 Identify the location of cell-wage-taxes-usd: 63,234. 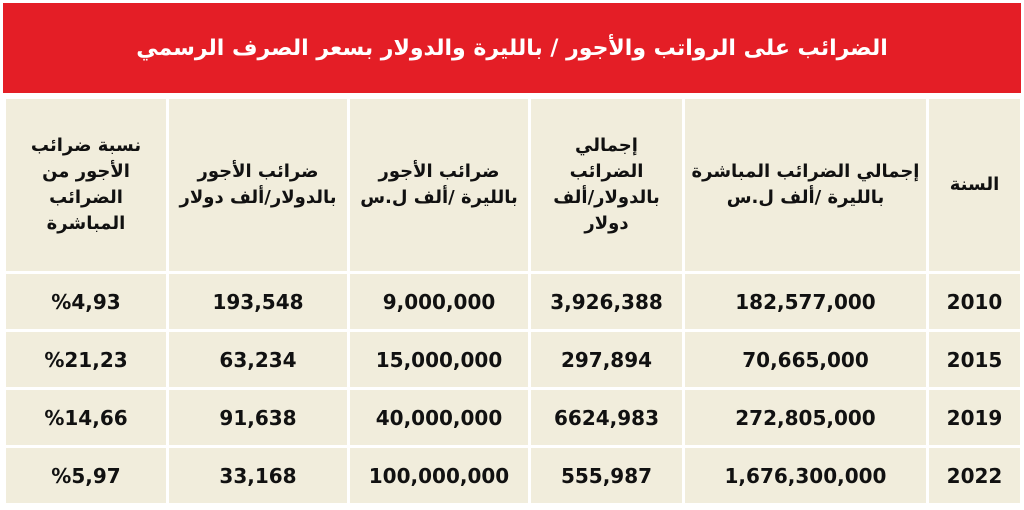
(258, 359).